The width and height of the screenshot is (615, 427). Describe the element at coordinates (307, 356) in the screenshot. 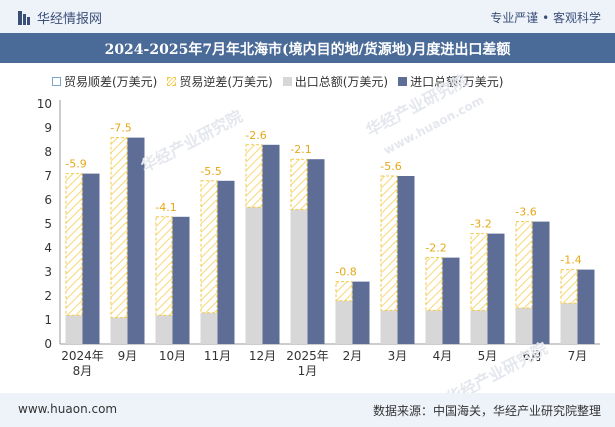

I see `x-tick-label: 2025年` at that location.